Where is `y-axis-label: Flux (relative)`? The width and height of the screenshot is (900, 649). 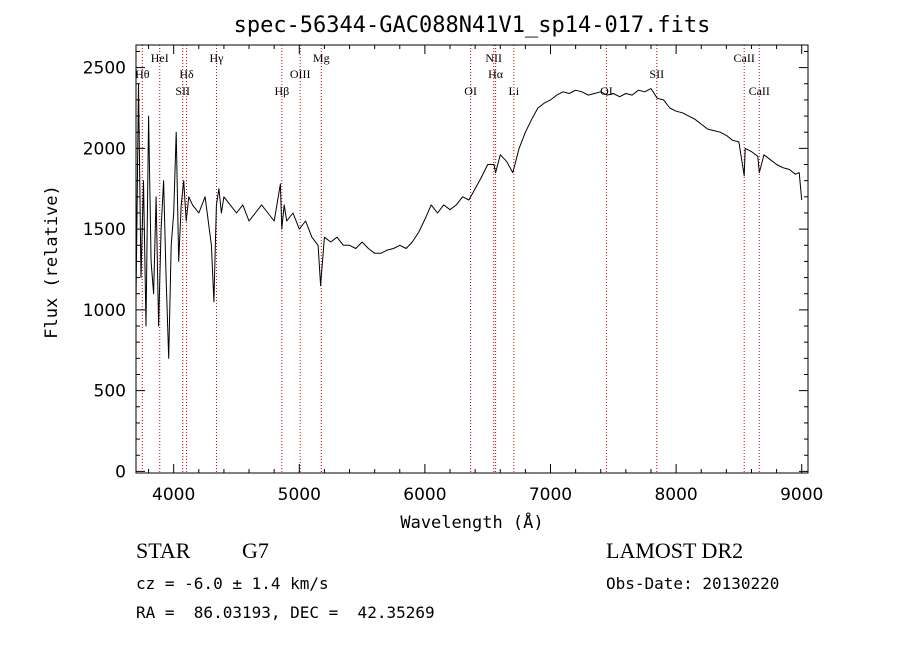 y-axis-label: Flux (relative) is located at coordinates (52, 262).